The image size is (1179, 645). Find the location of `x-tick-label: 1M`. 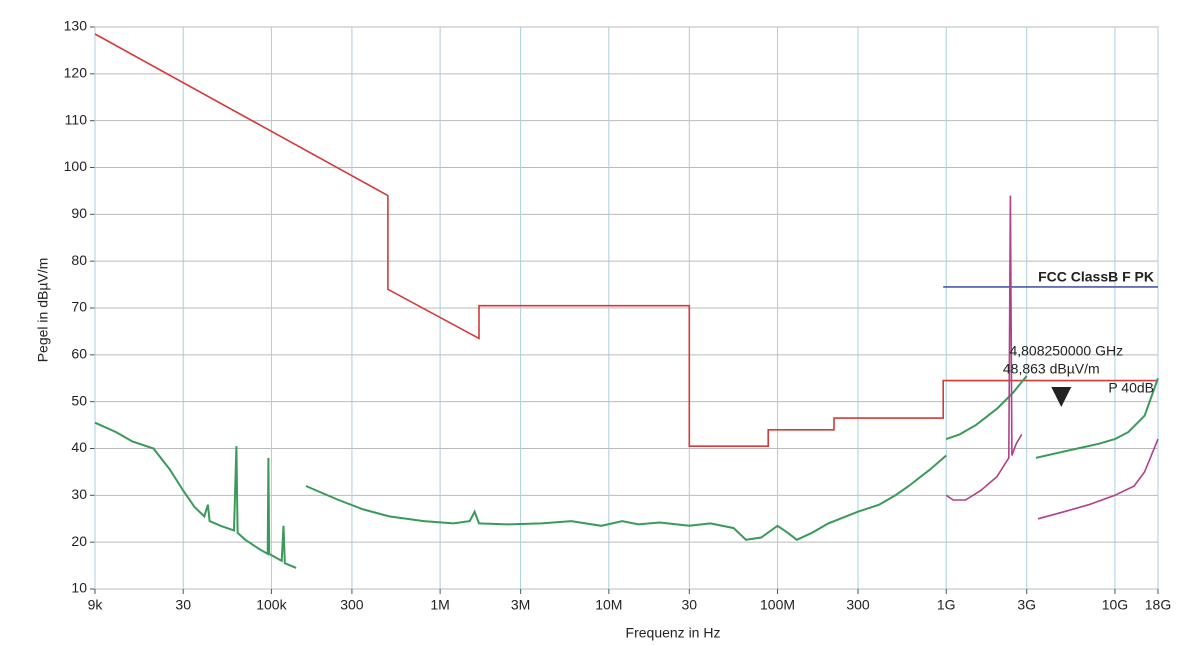

x-tick-label: 1M is located at coordinates (439, 605).